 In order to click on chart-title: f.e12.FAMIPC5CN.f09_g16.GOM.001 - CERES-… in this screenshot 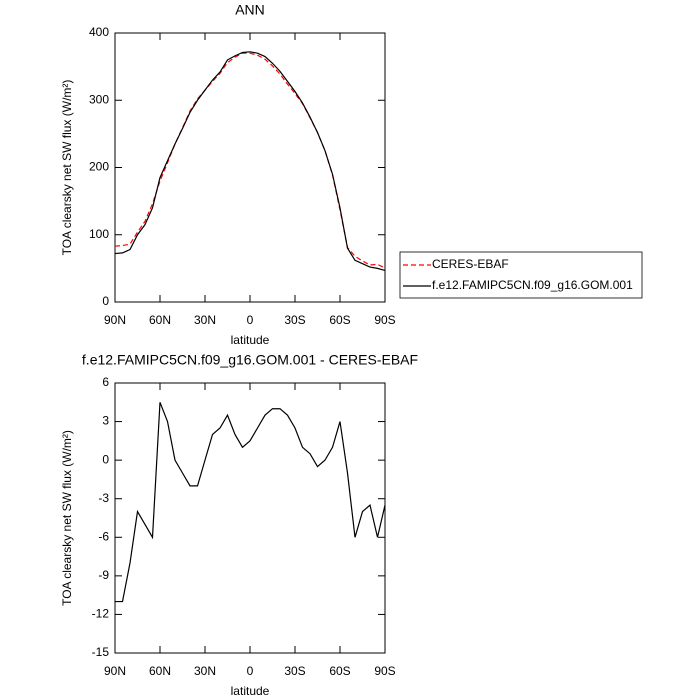, I will do `click(250, 360)`.